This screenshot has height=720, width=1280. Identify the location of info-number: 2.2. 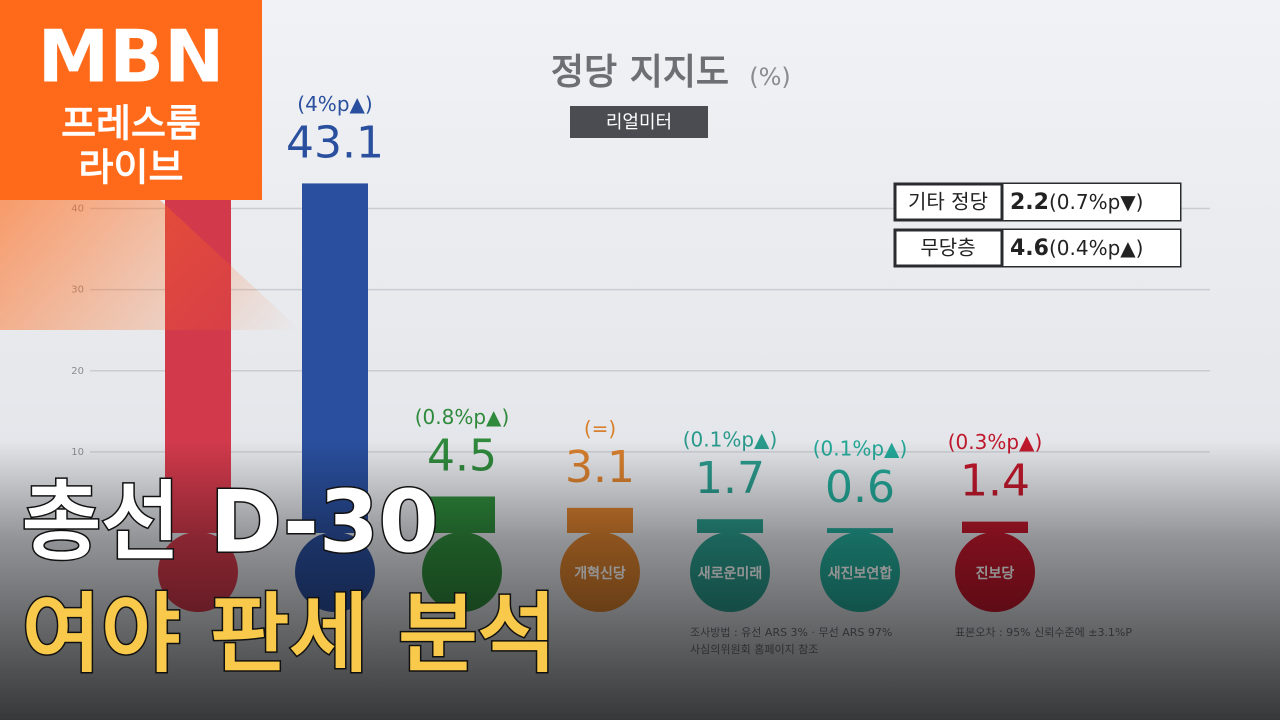
(1029, 202).